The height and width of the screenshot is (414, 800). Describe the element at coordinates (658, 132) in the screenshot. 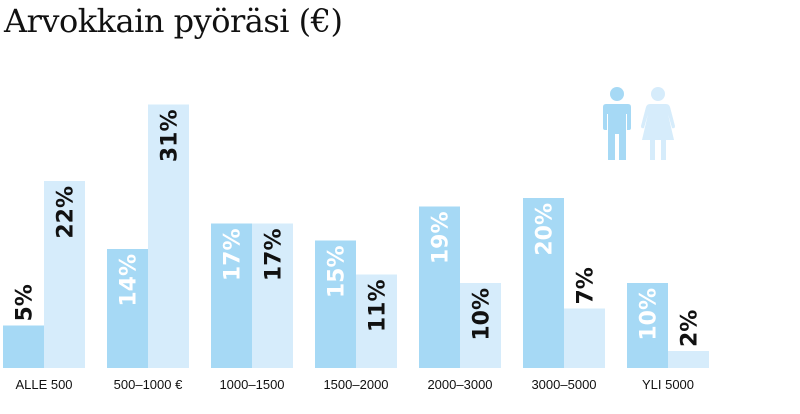

I see `woman-body` at that location.